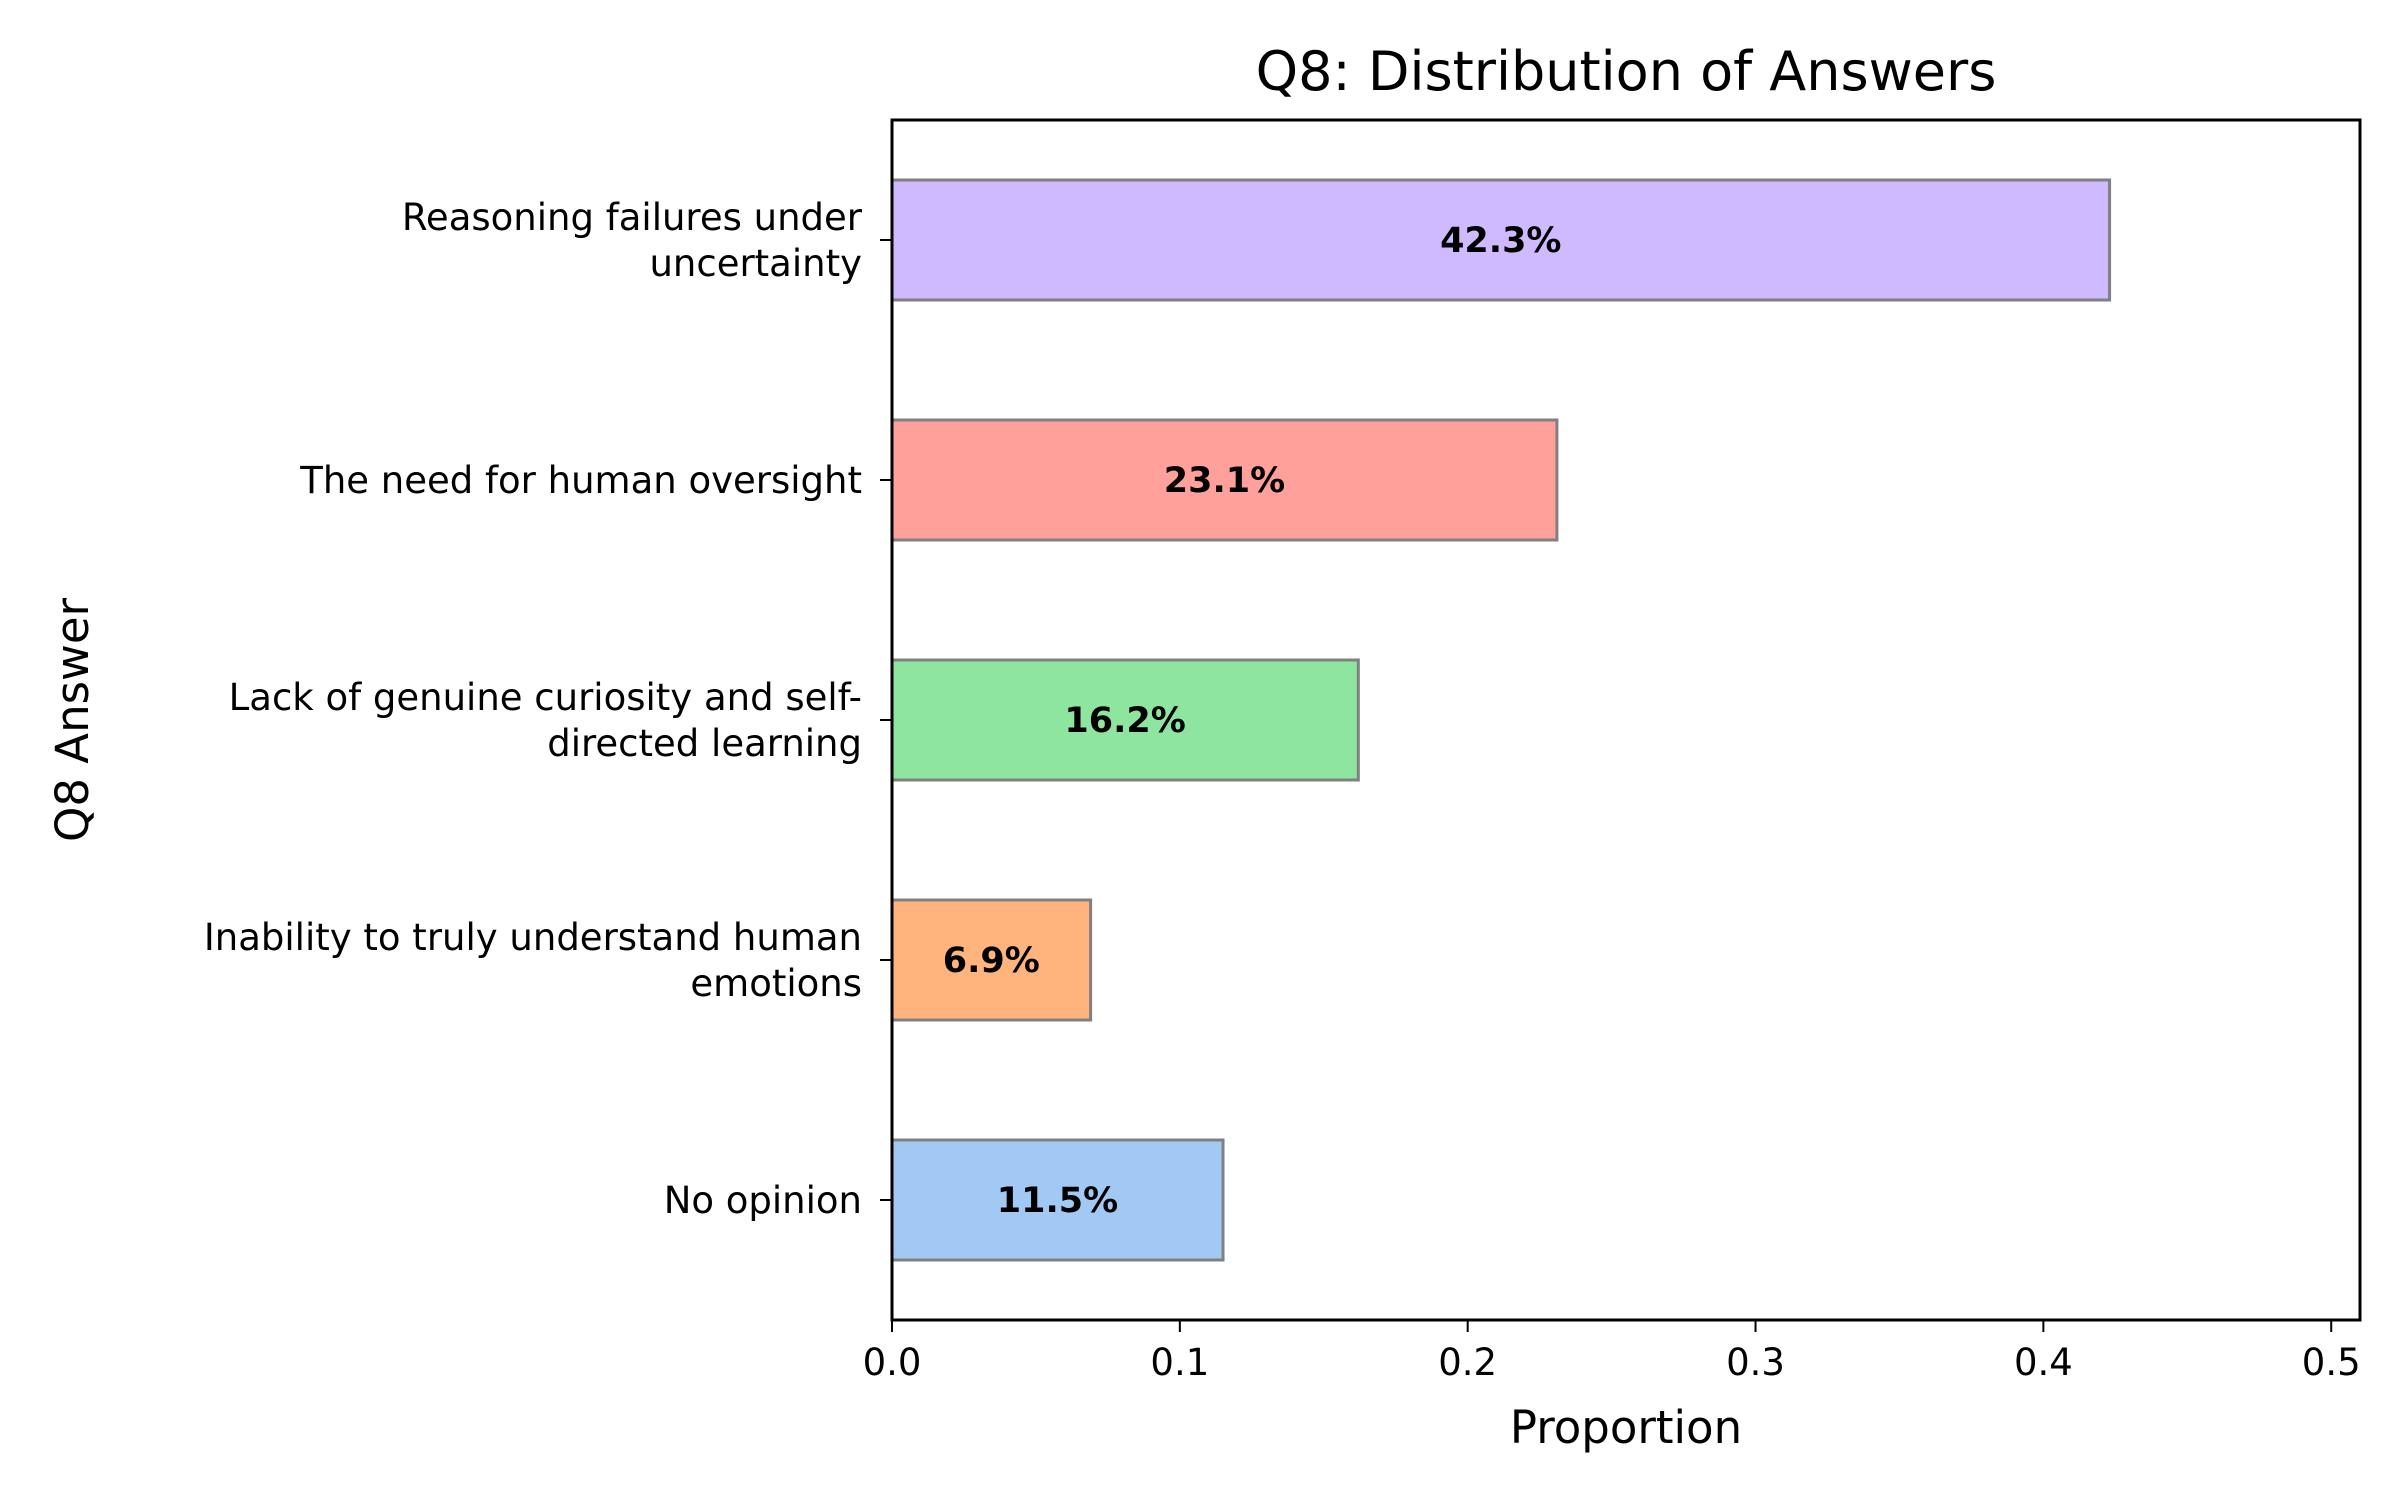 The height and width of the screenshot is (1504, 2400). What do you see at coordinates (755, 263) in the screenshot?
I see `y-tick-label-line: uncertainty` at bounding box center [755, 263].